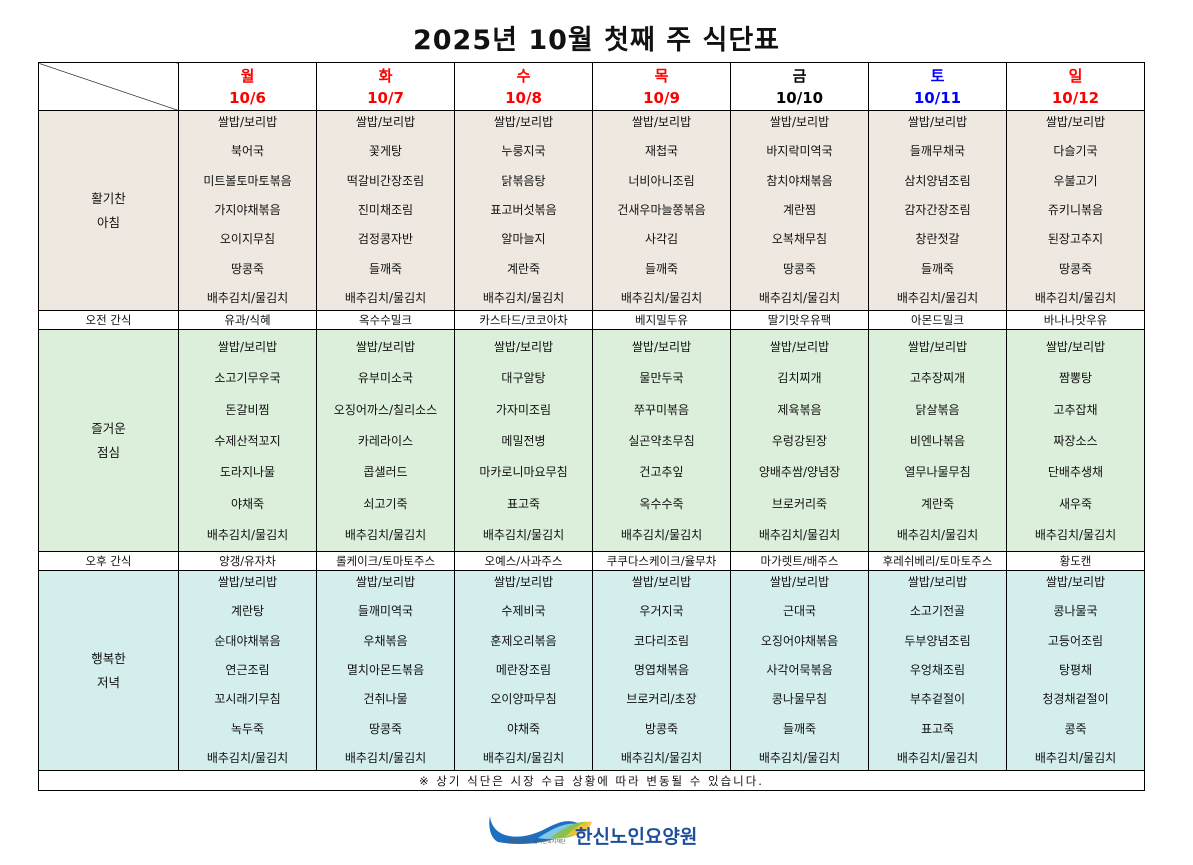 This screenshot has width=1193, height=865. I want to click on breakfast-cell: 쌀밥/보리밥 북어국 미트볼토마토볶음 가지야채볶음 오이지무침 땅콩죽 배추김치/물김치, so click(247, 210).